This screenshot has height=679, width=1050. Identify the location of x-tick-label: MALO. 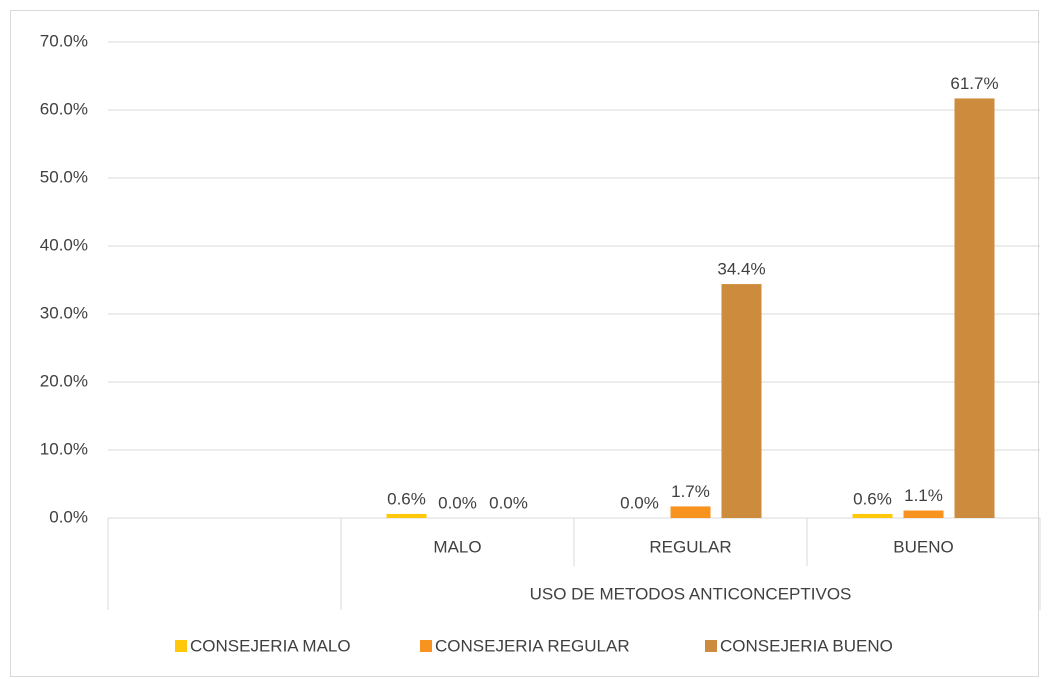
(457, 546).